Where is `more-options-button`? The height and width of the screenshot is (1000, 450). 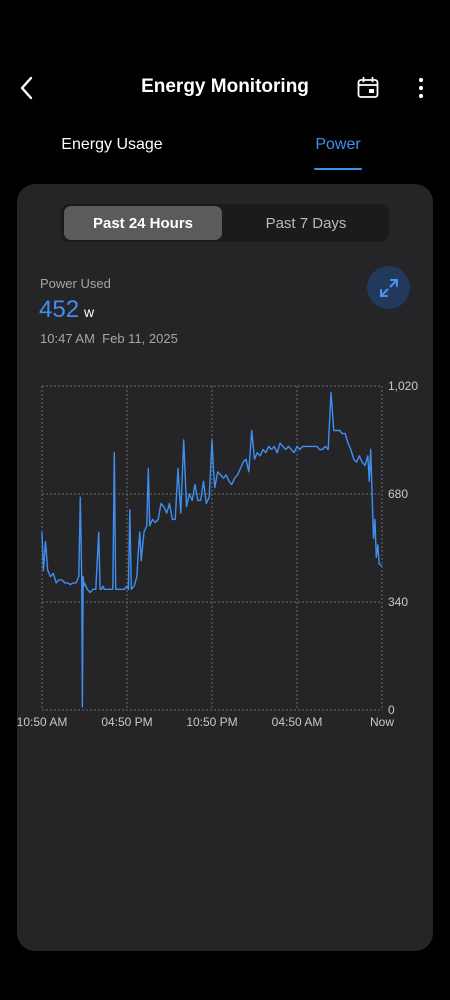 more-options-button is located at coordinates (421, 88).